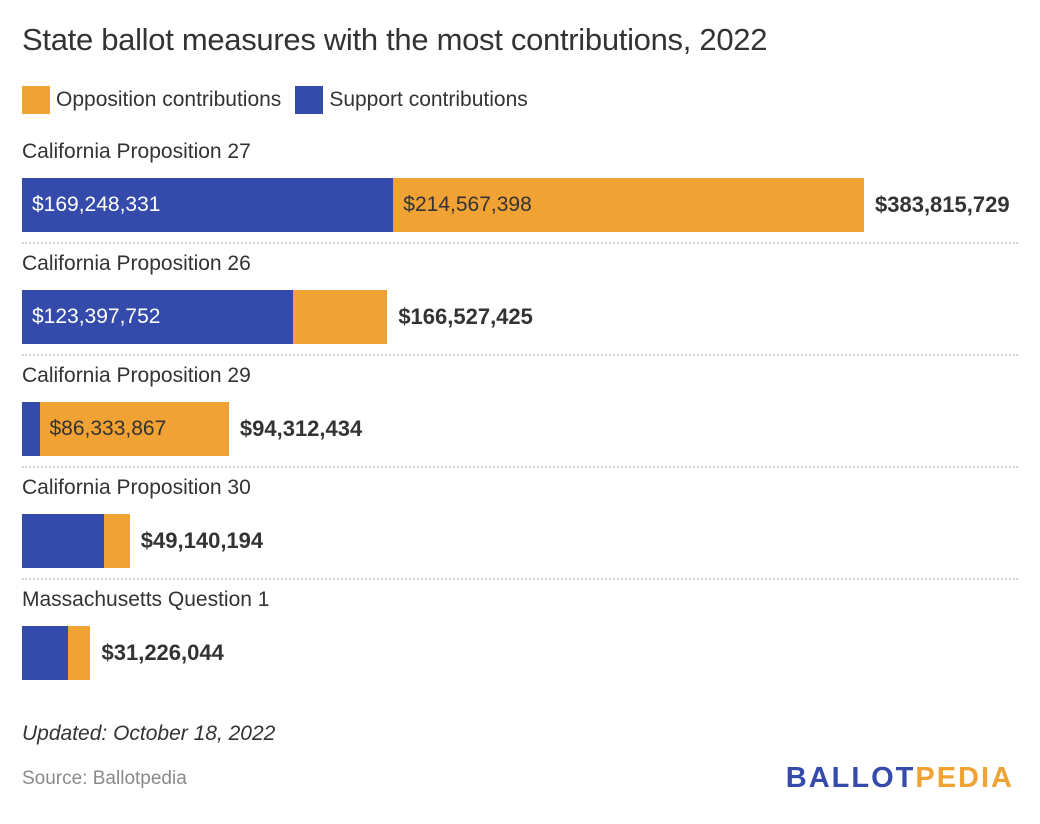 Image resolution: width=1040 pixels, height=824 pixels. I want to click on logo-part-ballot: BALLOT, so click(850, 778).